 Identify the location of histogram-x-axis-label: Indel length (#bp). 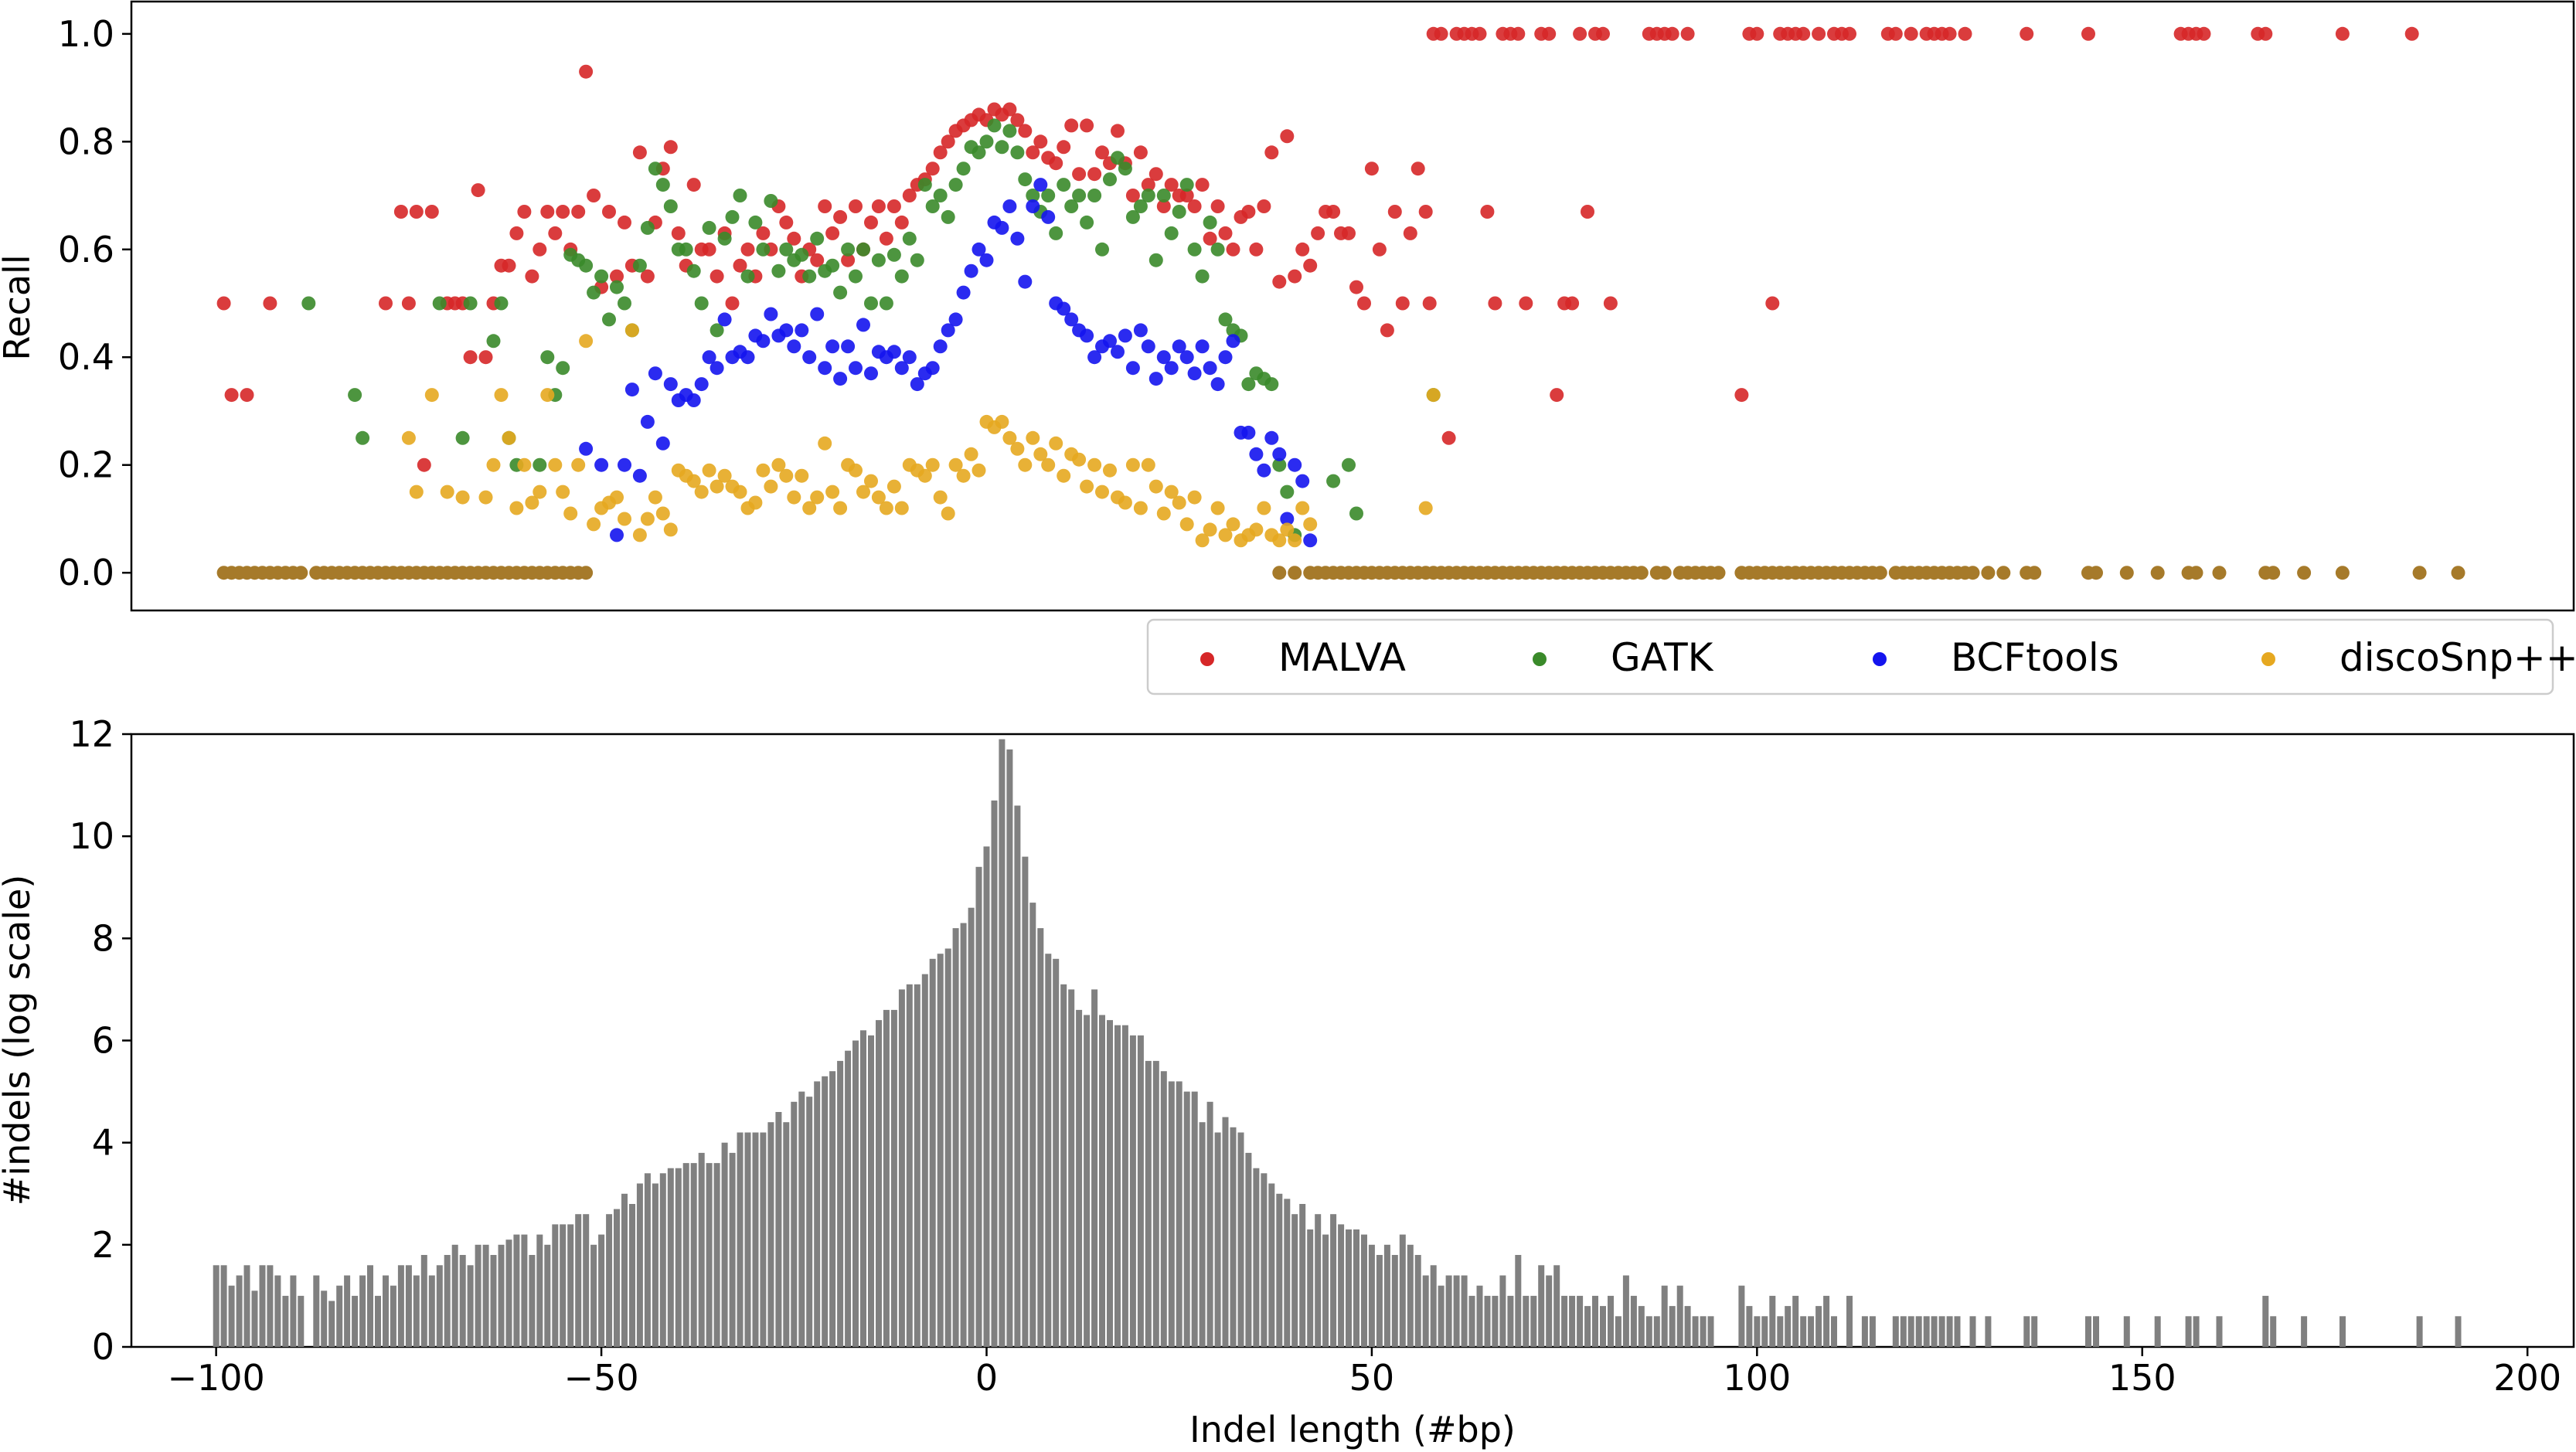
(1352, 1429).